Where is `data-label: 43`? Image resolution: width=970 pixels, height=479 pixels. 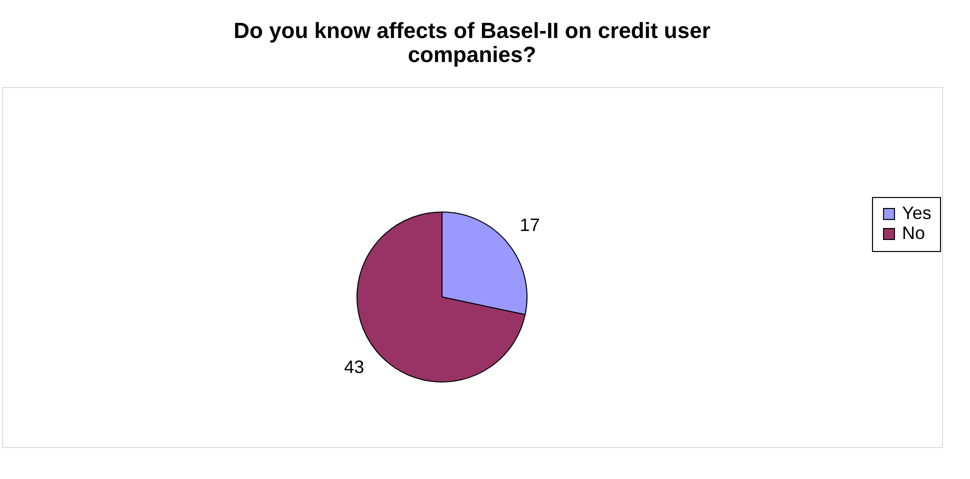
data-label: 43 is located at coordinates (354, 367).